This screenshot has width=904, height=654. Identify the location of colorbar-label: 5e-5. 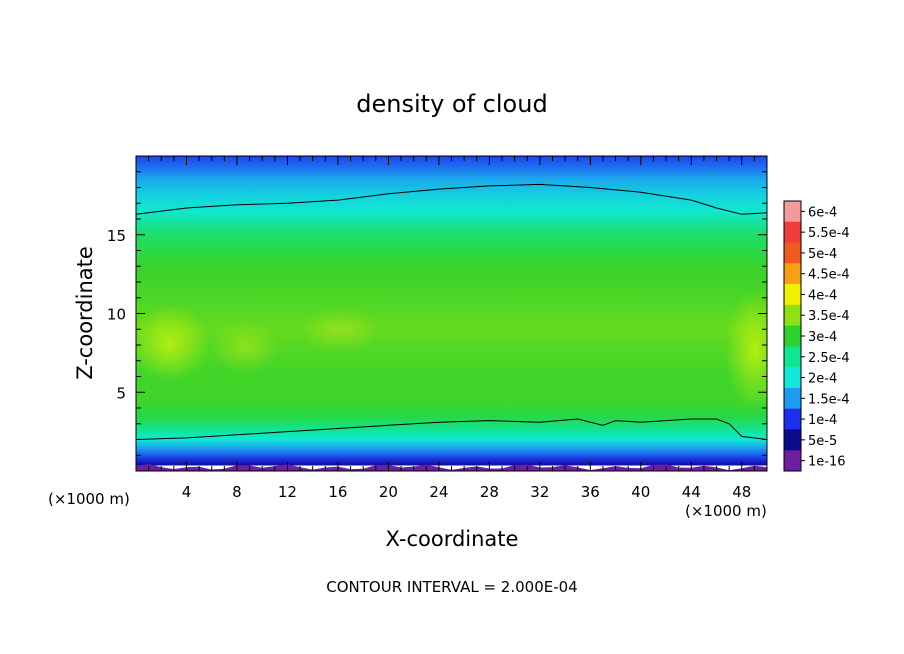
(822, 441).